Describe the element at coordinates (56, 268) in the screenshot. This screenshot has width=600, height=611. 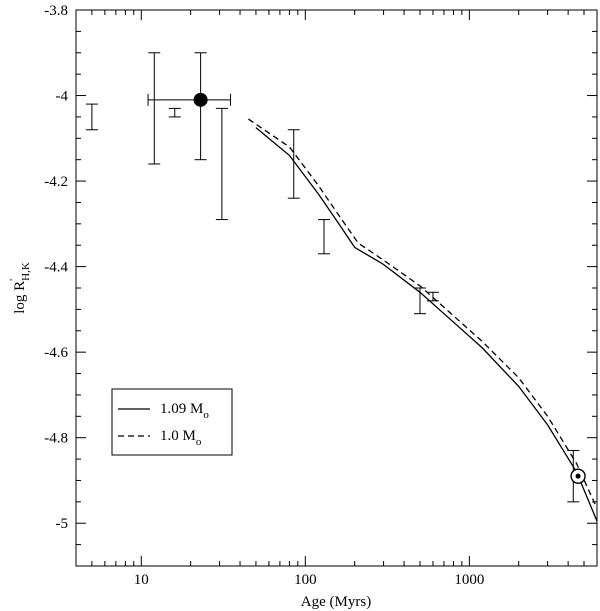
I see `y-tick-label: -4.4` at that location.